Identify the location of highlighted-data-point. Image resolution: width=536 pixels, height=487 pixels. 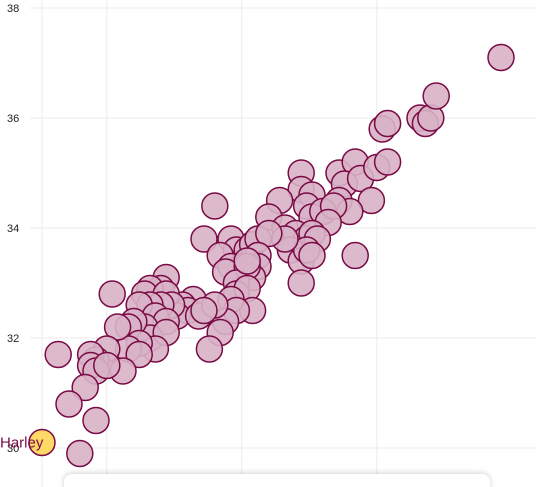
(42, 442).